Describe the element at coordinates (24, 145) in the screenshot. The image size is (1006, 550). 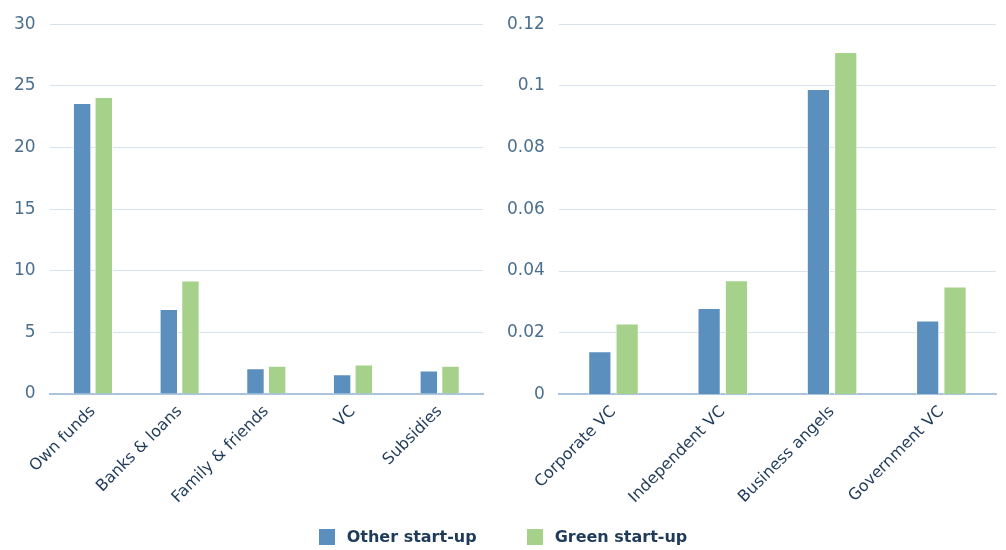
I see `y-tick-label: 20` at that location.